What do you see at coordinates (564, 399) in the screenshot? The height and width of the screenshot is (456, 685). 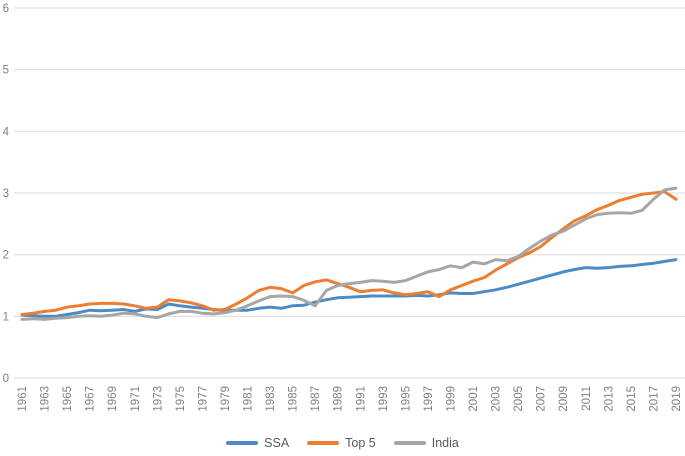 I see `x-axis-tick-label: 2009` at bounding box center [564, 399].